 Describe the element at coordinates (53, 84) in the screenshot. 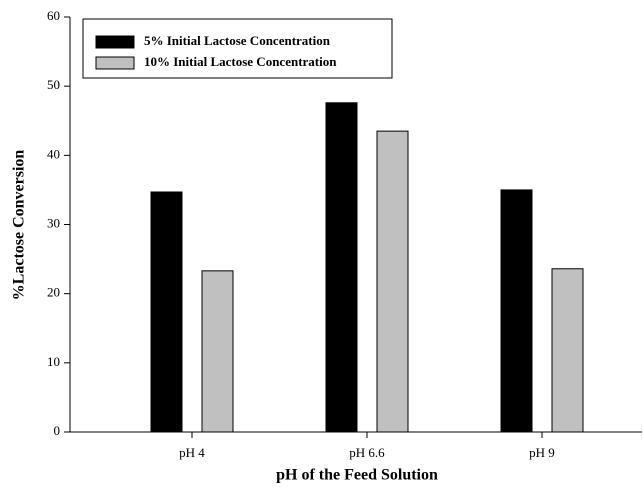

I see `y-tick-label: 50` at that location.